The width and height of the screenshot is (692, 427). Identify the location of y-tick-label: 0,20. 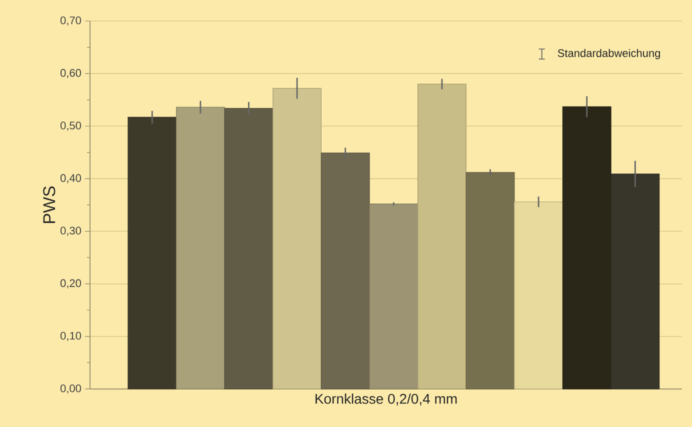
(71, 283).